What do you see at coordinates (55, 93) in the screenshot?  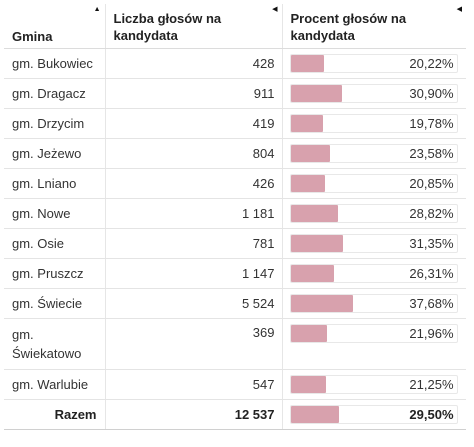 I see `cell-gmina: gm. Dragacz` at bounding box center [55, 93].